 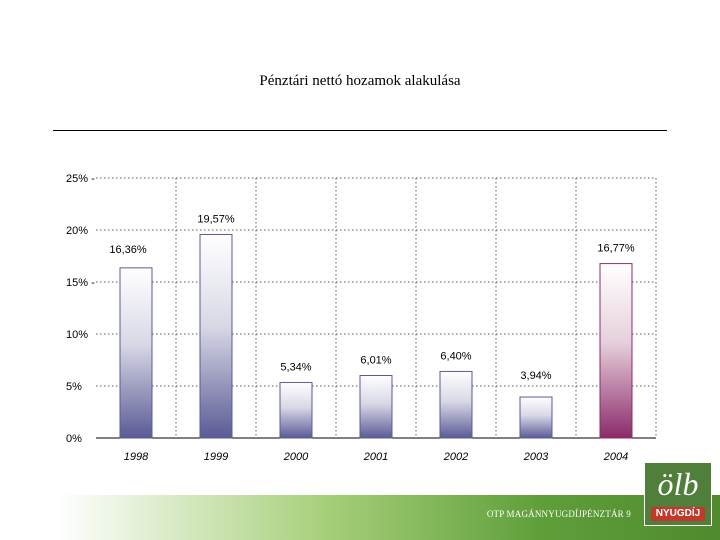 What do you see at coordinates (136, 457) in the screenshot?
I see `x-tick-label: 1998` at bounding box center [136, 457].